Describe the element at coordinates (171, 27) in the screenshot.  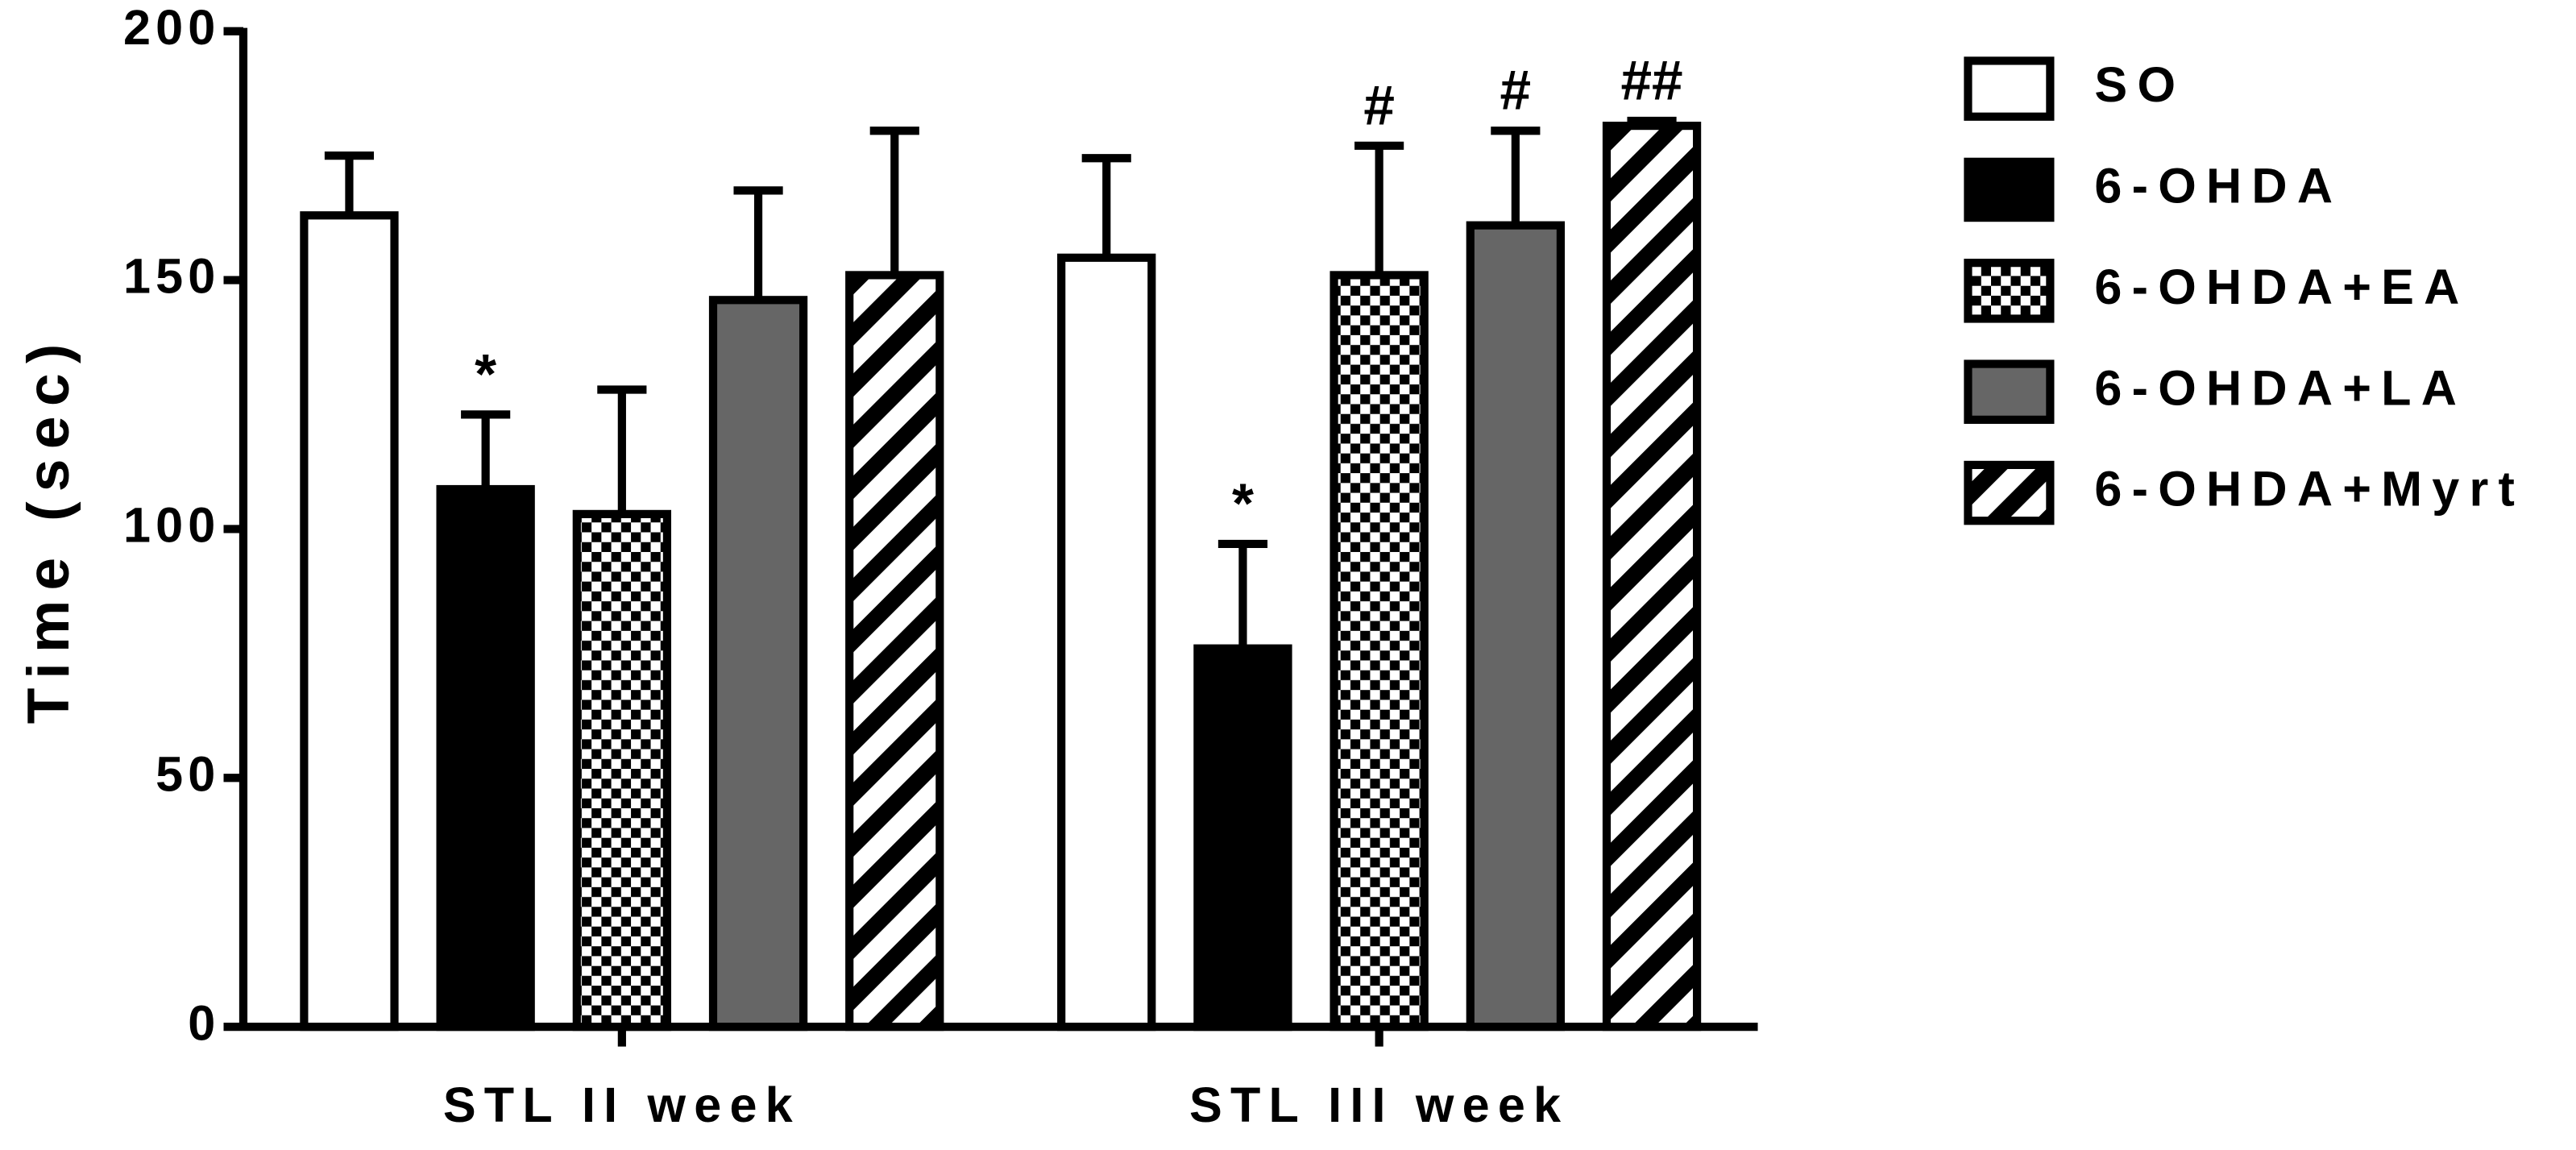
I see `y-tick-label: 200` at that location.